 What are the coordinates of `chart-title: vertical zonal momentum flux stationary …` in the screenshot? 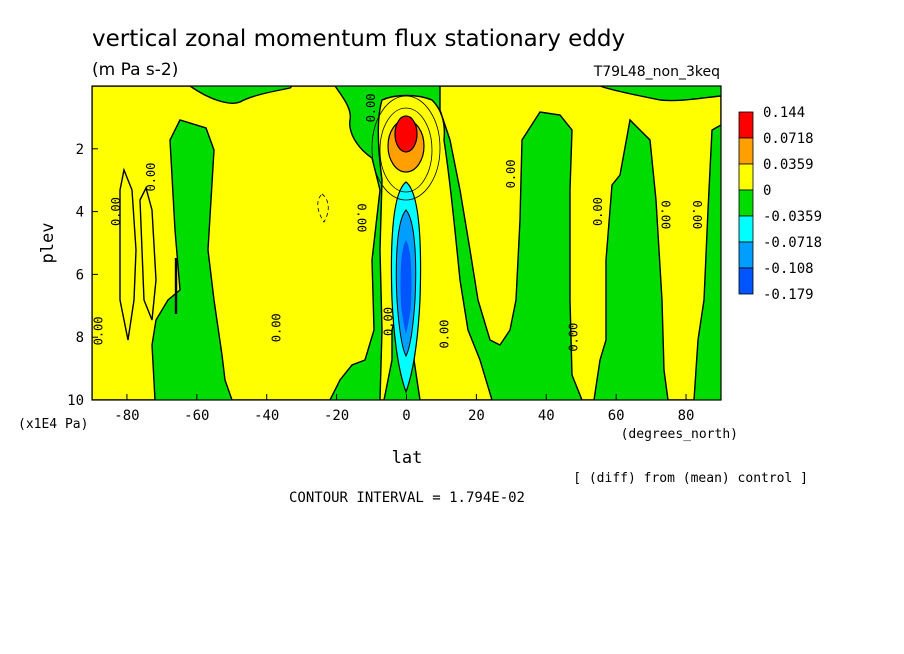 It's located at (358, 39).